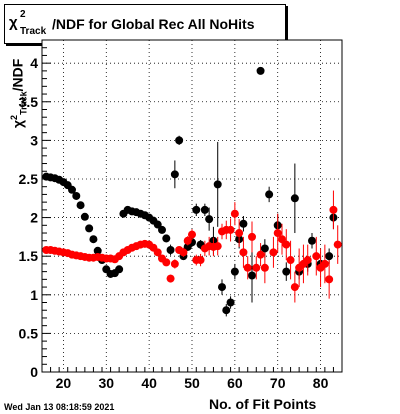  What do you see at coordinates (13, 22) in the screenshot?
I see `title-chi-symbol: χ` at bounding box center [13, 22].